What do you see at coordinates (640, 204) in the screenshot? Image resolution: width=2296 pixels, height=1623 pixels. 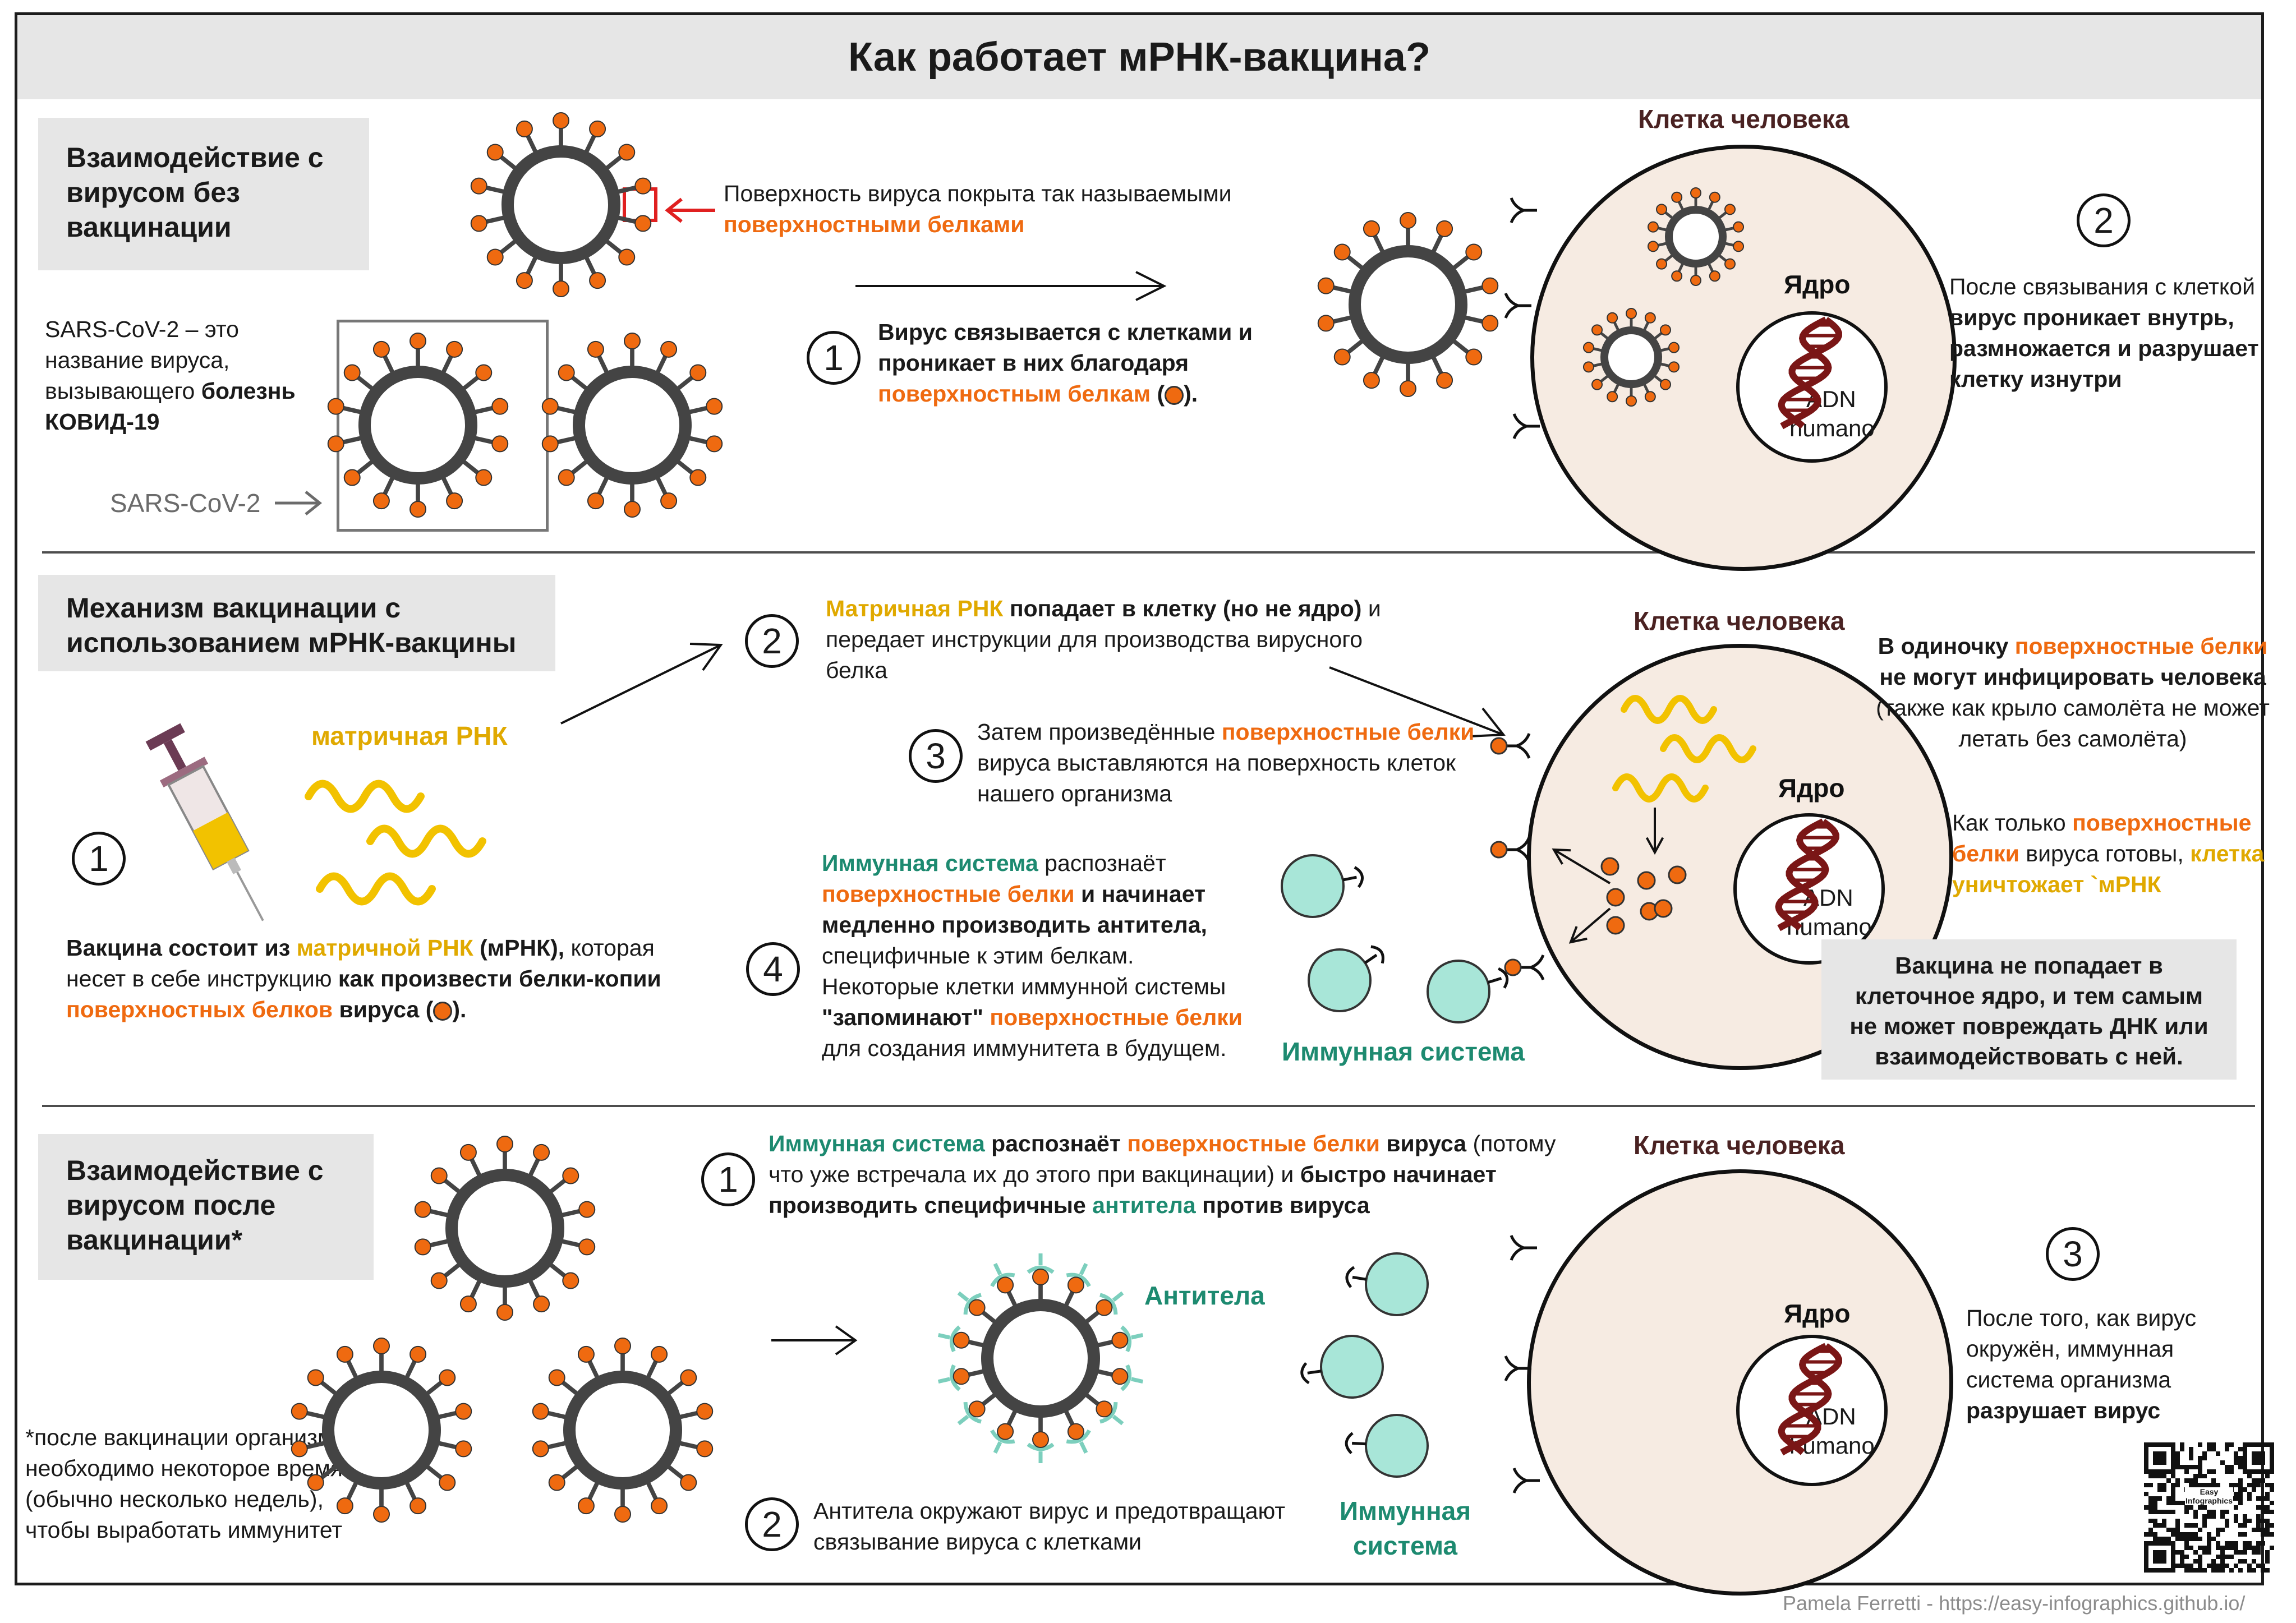 I see `protein-highlight-box` at bounding box center [640, 204].